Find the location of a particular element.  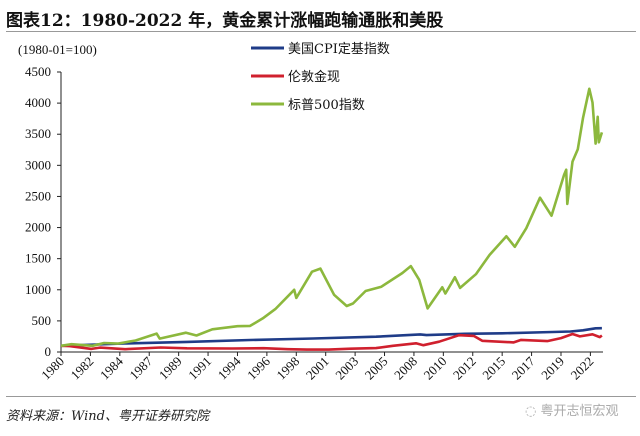

legend-label-3: 标普500指数 is located at coordinates (326, 105).